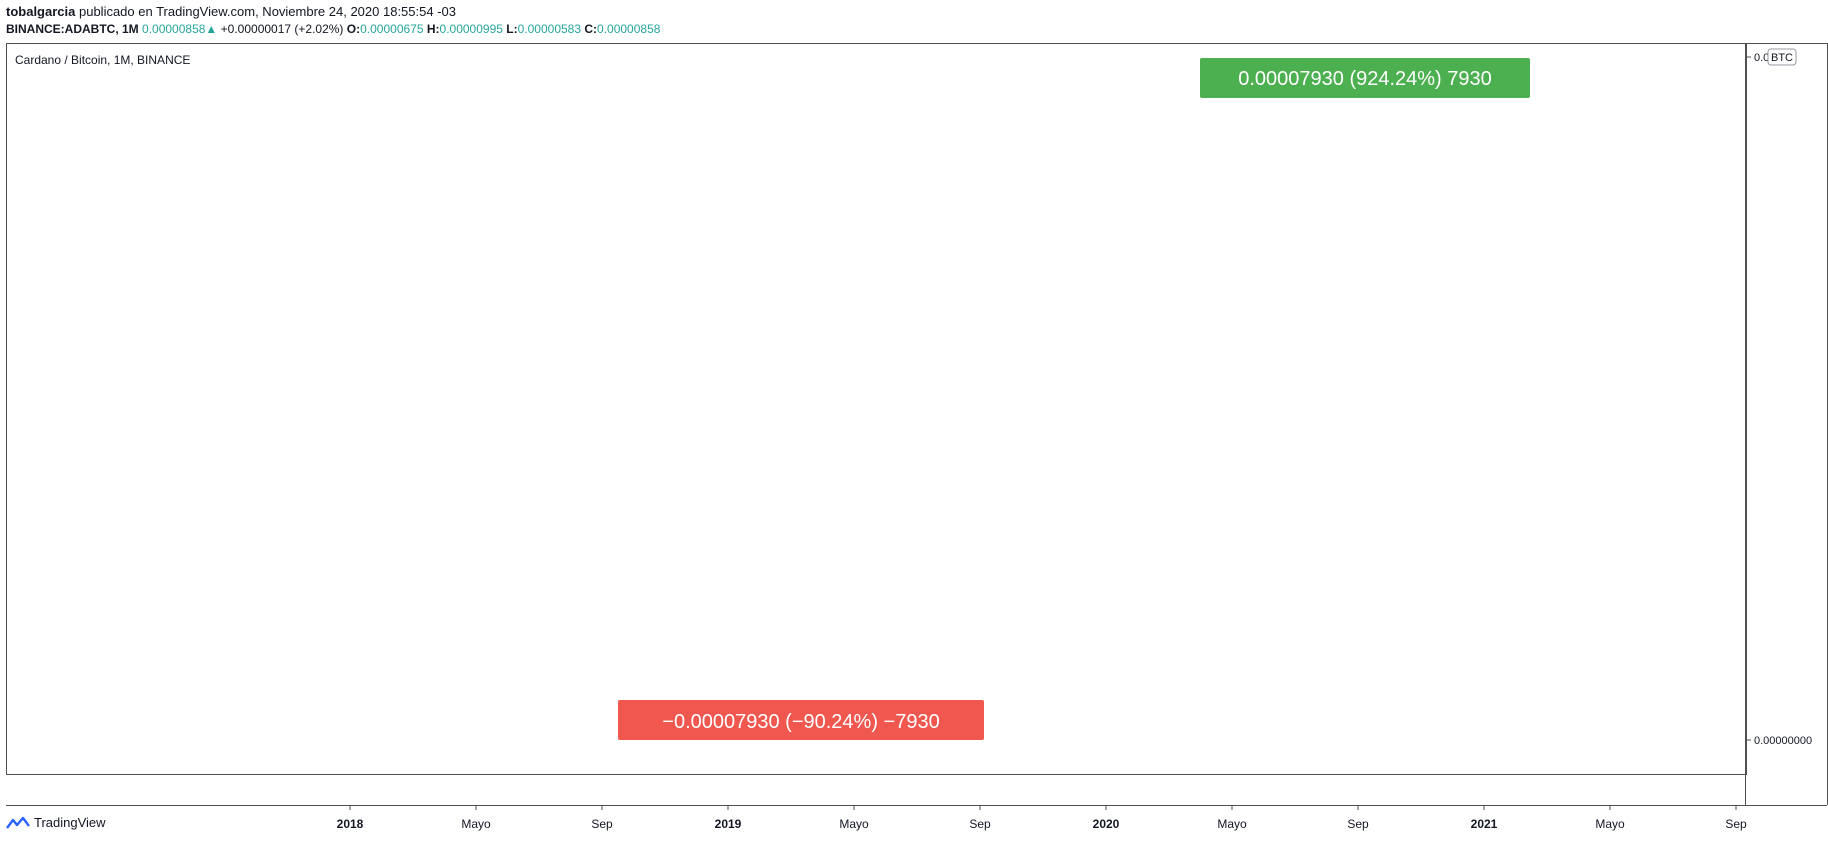  I want to click on measure-down-label: −0.00007930 (−90.24%) −7930, so click(800, 722).